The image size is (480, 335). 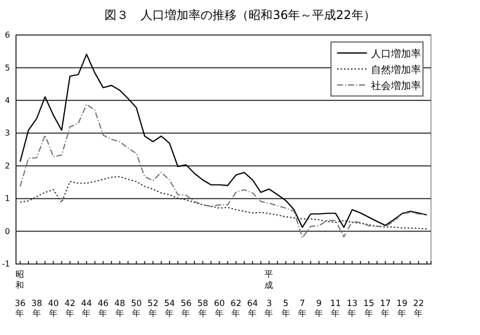 What do you see at coordinates (202, 309) in the screenshot?
I see `x-tick-label: 58年` at bounding box center [202, 309].